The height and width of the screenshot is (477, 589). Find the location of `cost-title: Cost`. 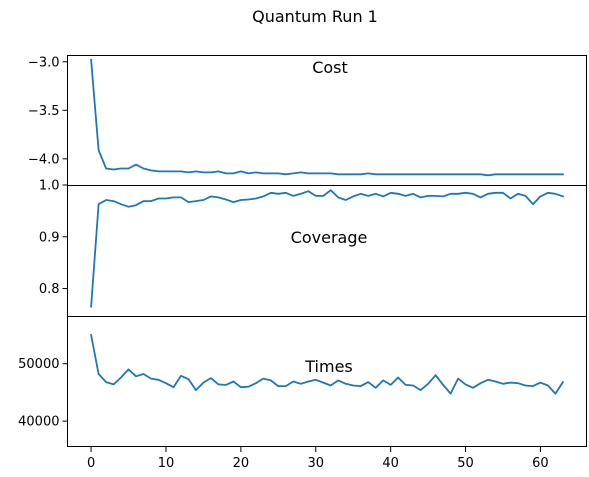

cost-title: Cost is located at coordinates (330, 67).